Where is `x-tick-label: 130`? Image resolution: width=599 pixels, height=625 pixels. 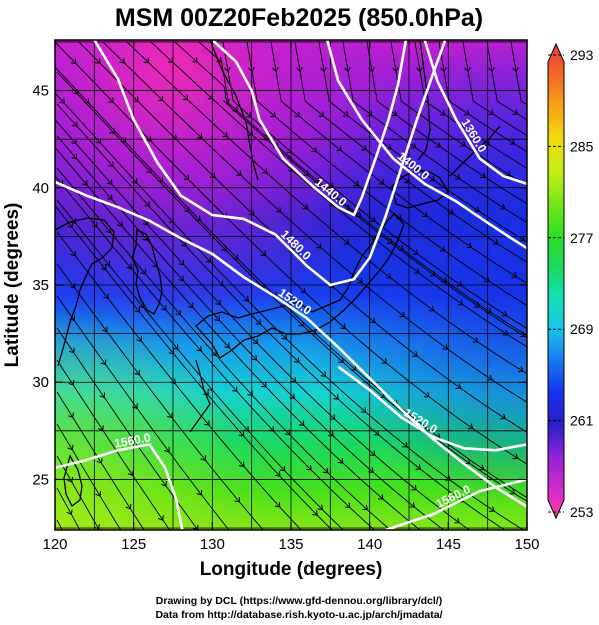 x-tick-label: 130 is located at coordinates (212, 544).